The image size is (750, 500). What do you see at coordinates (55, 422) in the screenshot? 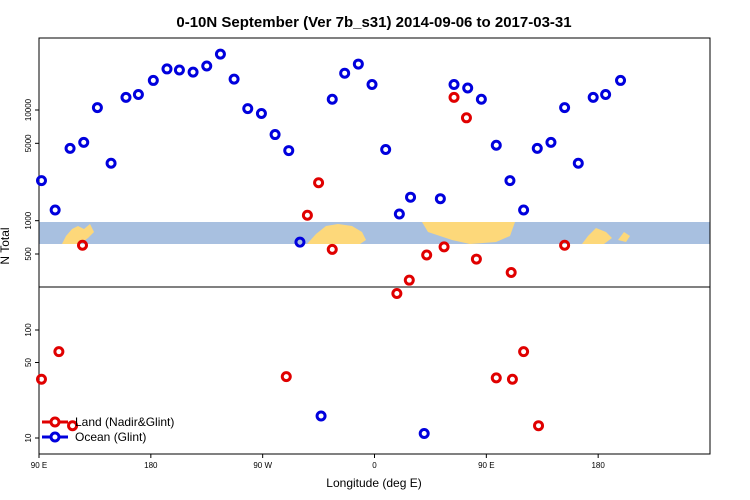
I see `legend-marker-land` at bounding box center [55, 422].